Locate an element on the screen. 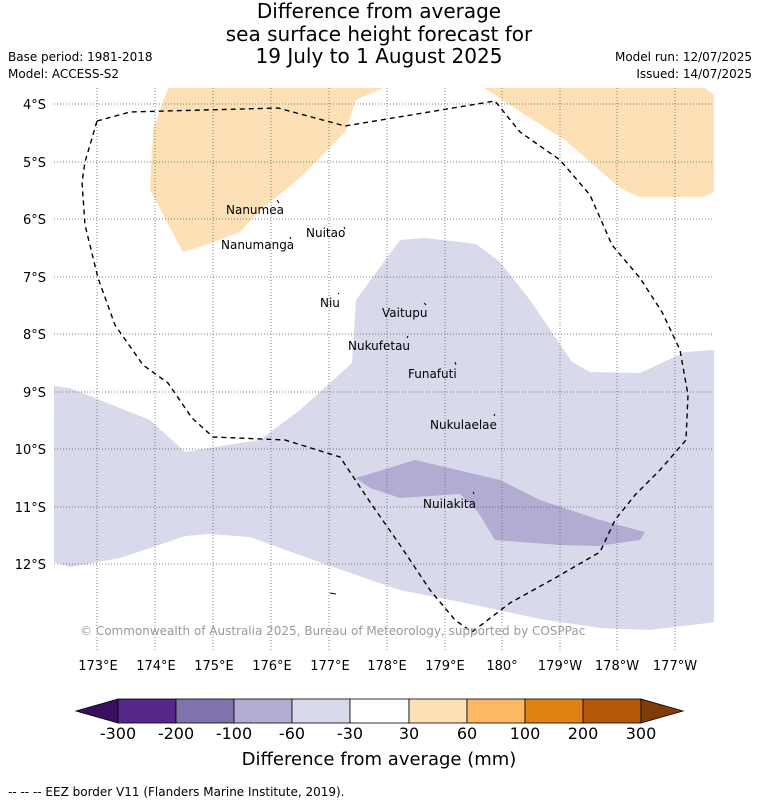 This screenshot has height=804, width=758. lat-label: 11°S is located at coordinates (30, 508).